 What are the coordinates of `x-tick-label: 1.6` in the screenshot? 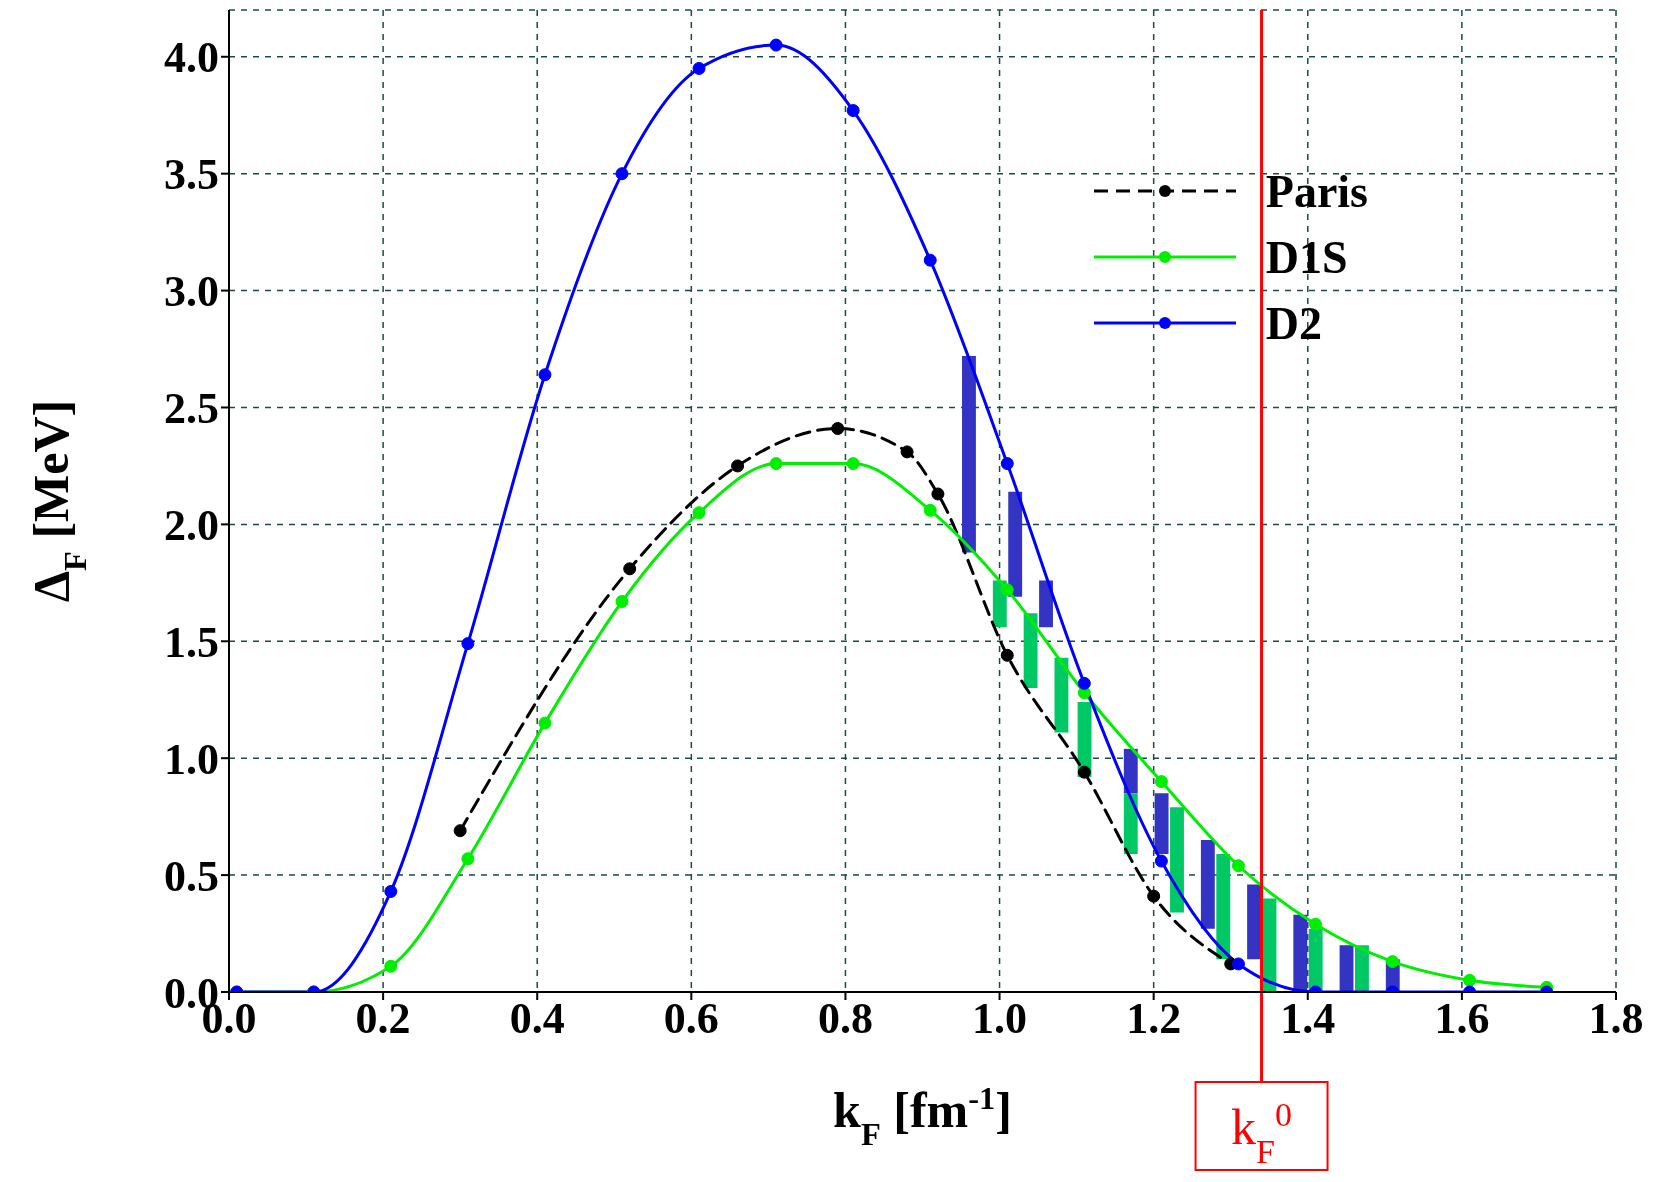 It's located at (1462, 1019).